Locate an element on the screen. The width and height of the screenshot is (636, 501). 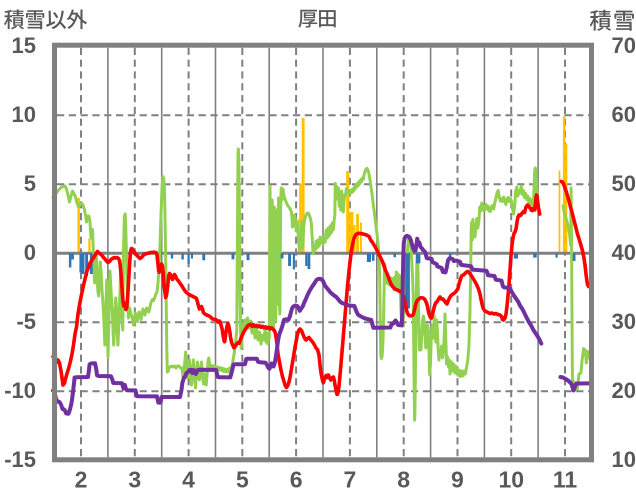
svg-text: 40 is located at coordinates (624, 252).